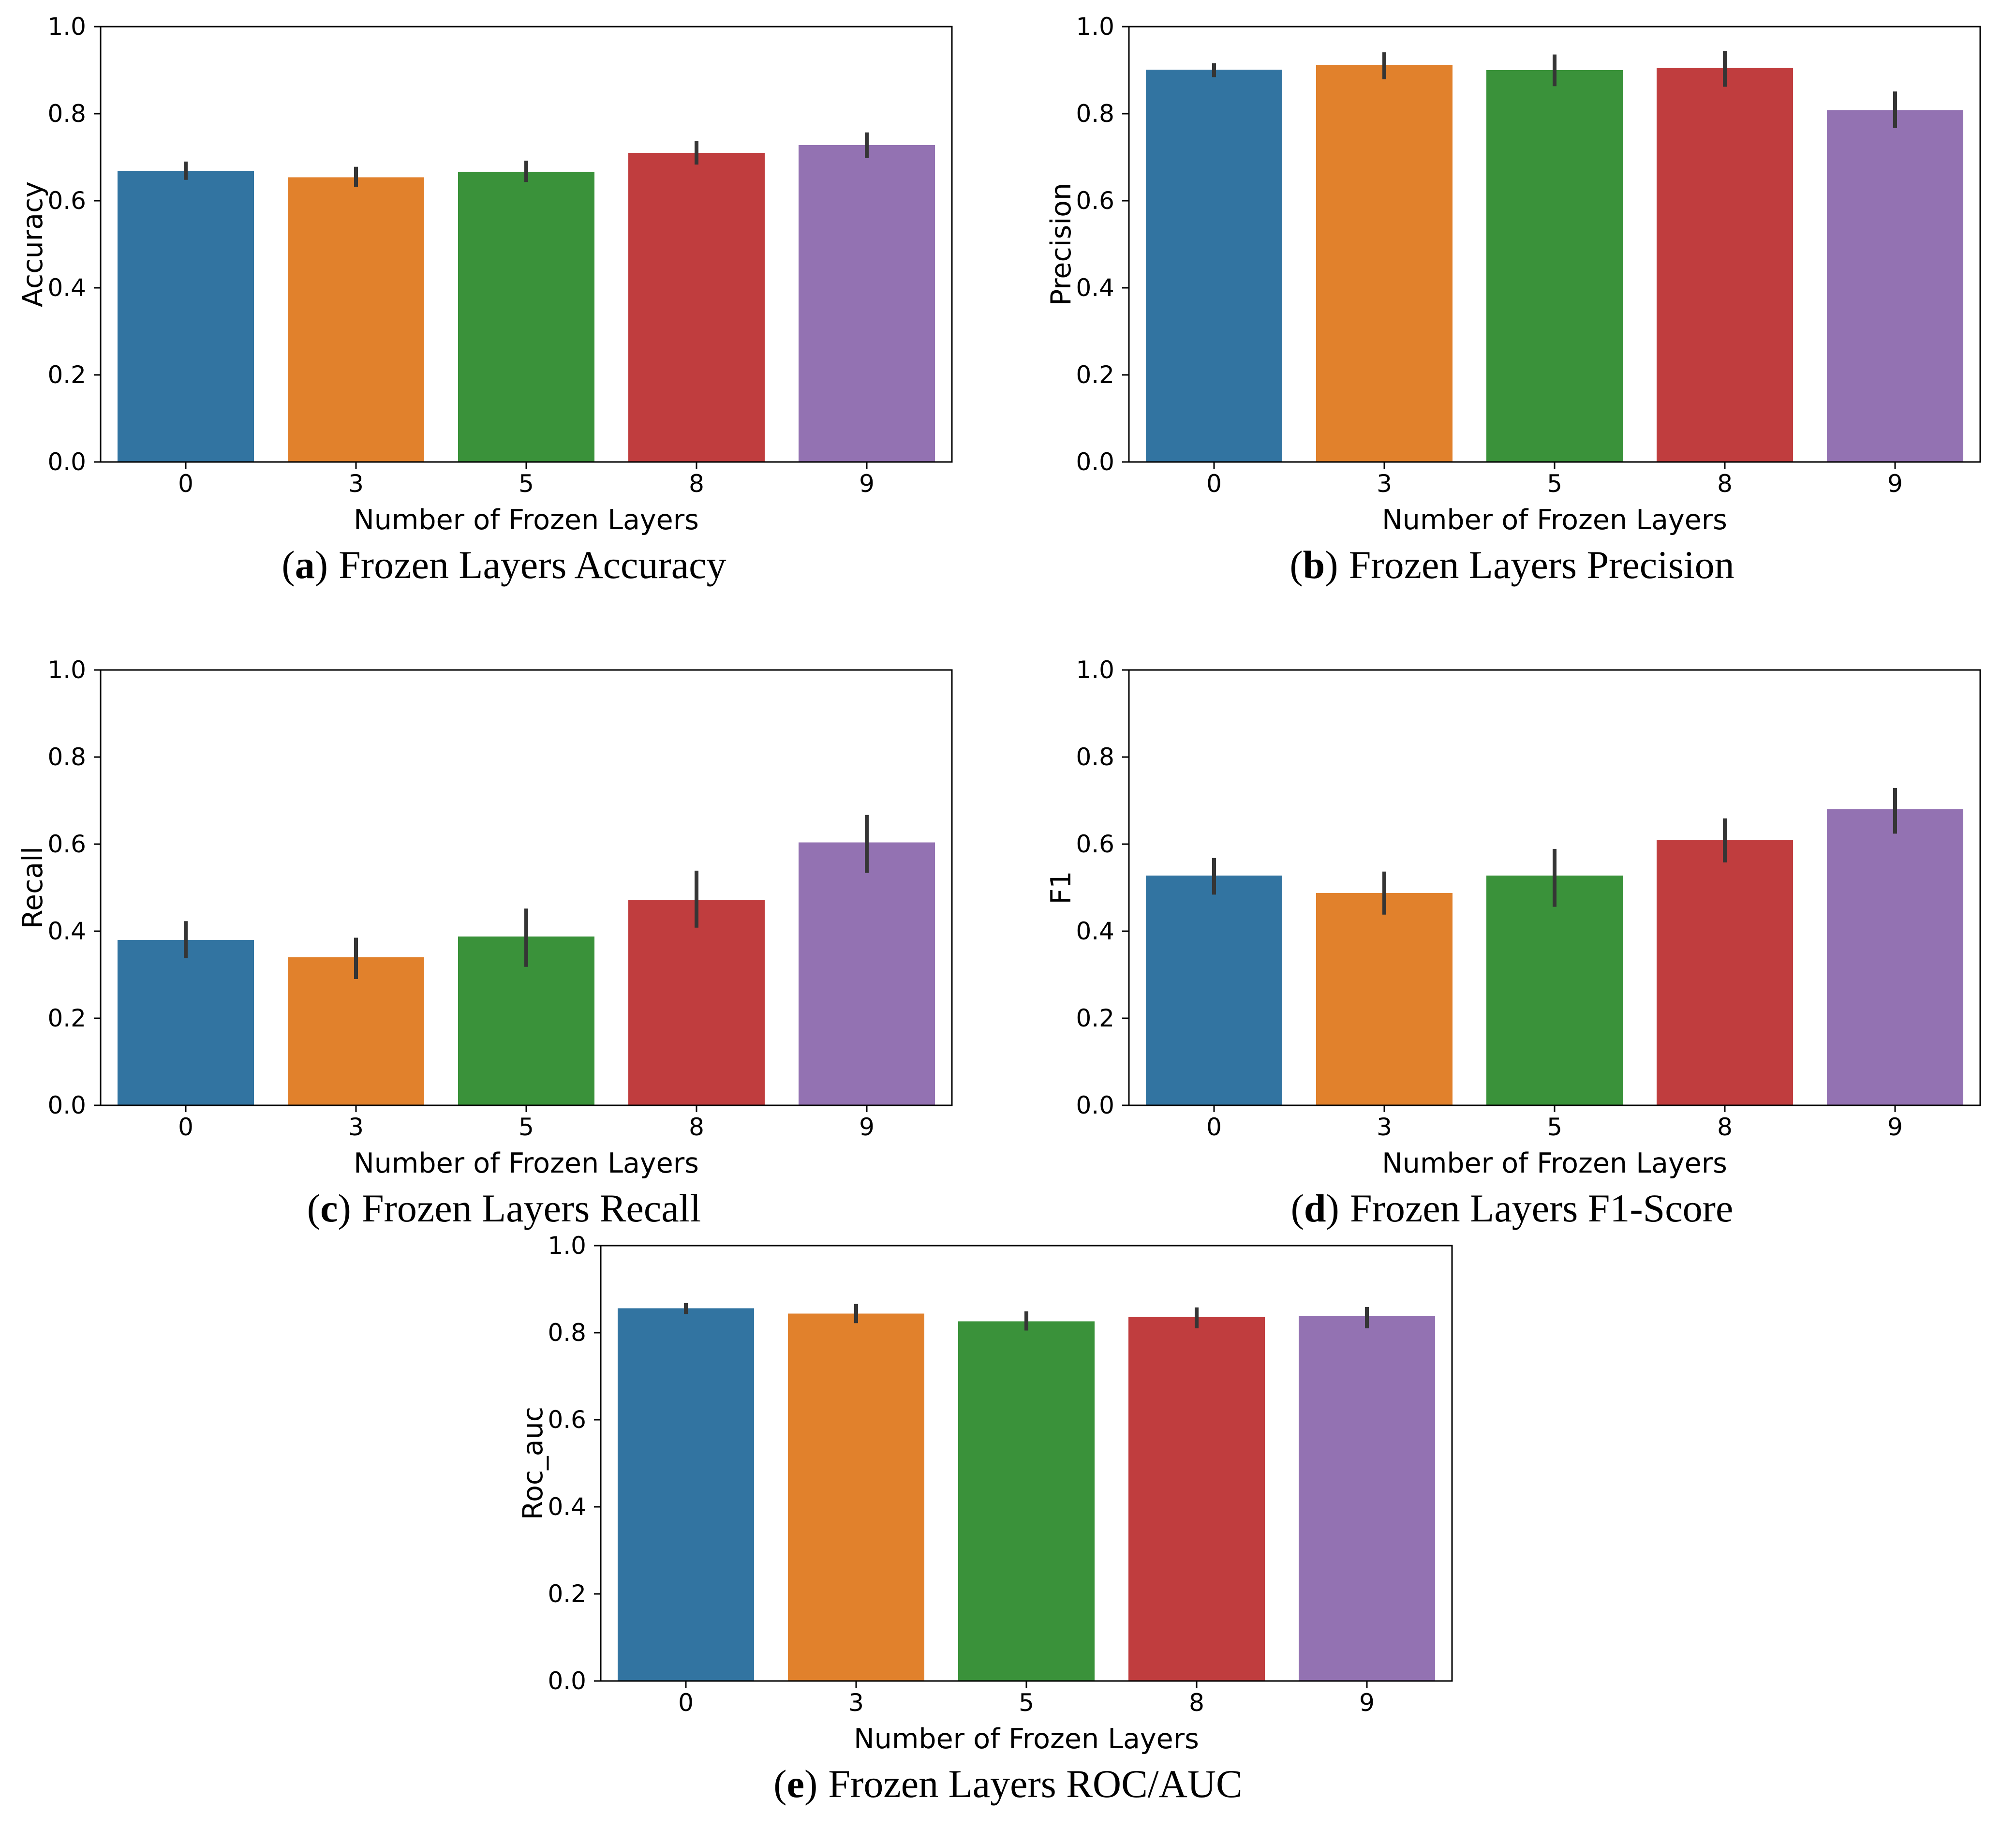 The width and height of the screenshot is (2016, 1829). What do you see at coordinates (321, 565) in the screenshot?
I see `caption-a-close-paren: )` at bounding box center [321, 565].